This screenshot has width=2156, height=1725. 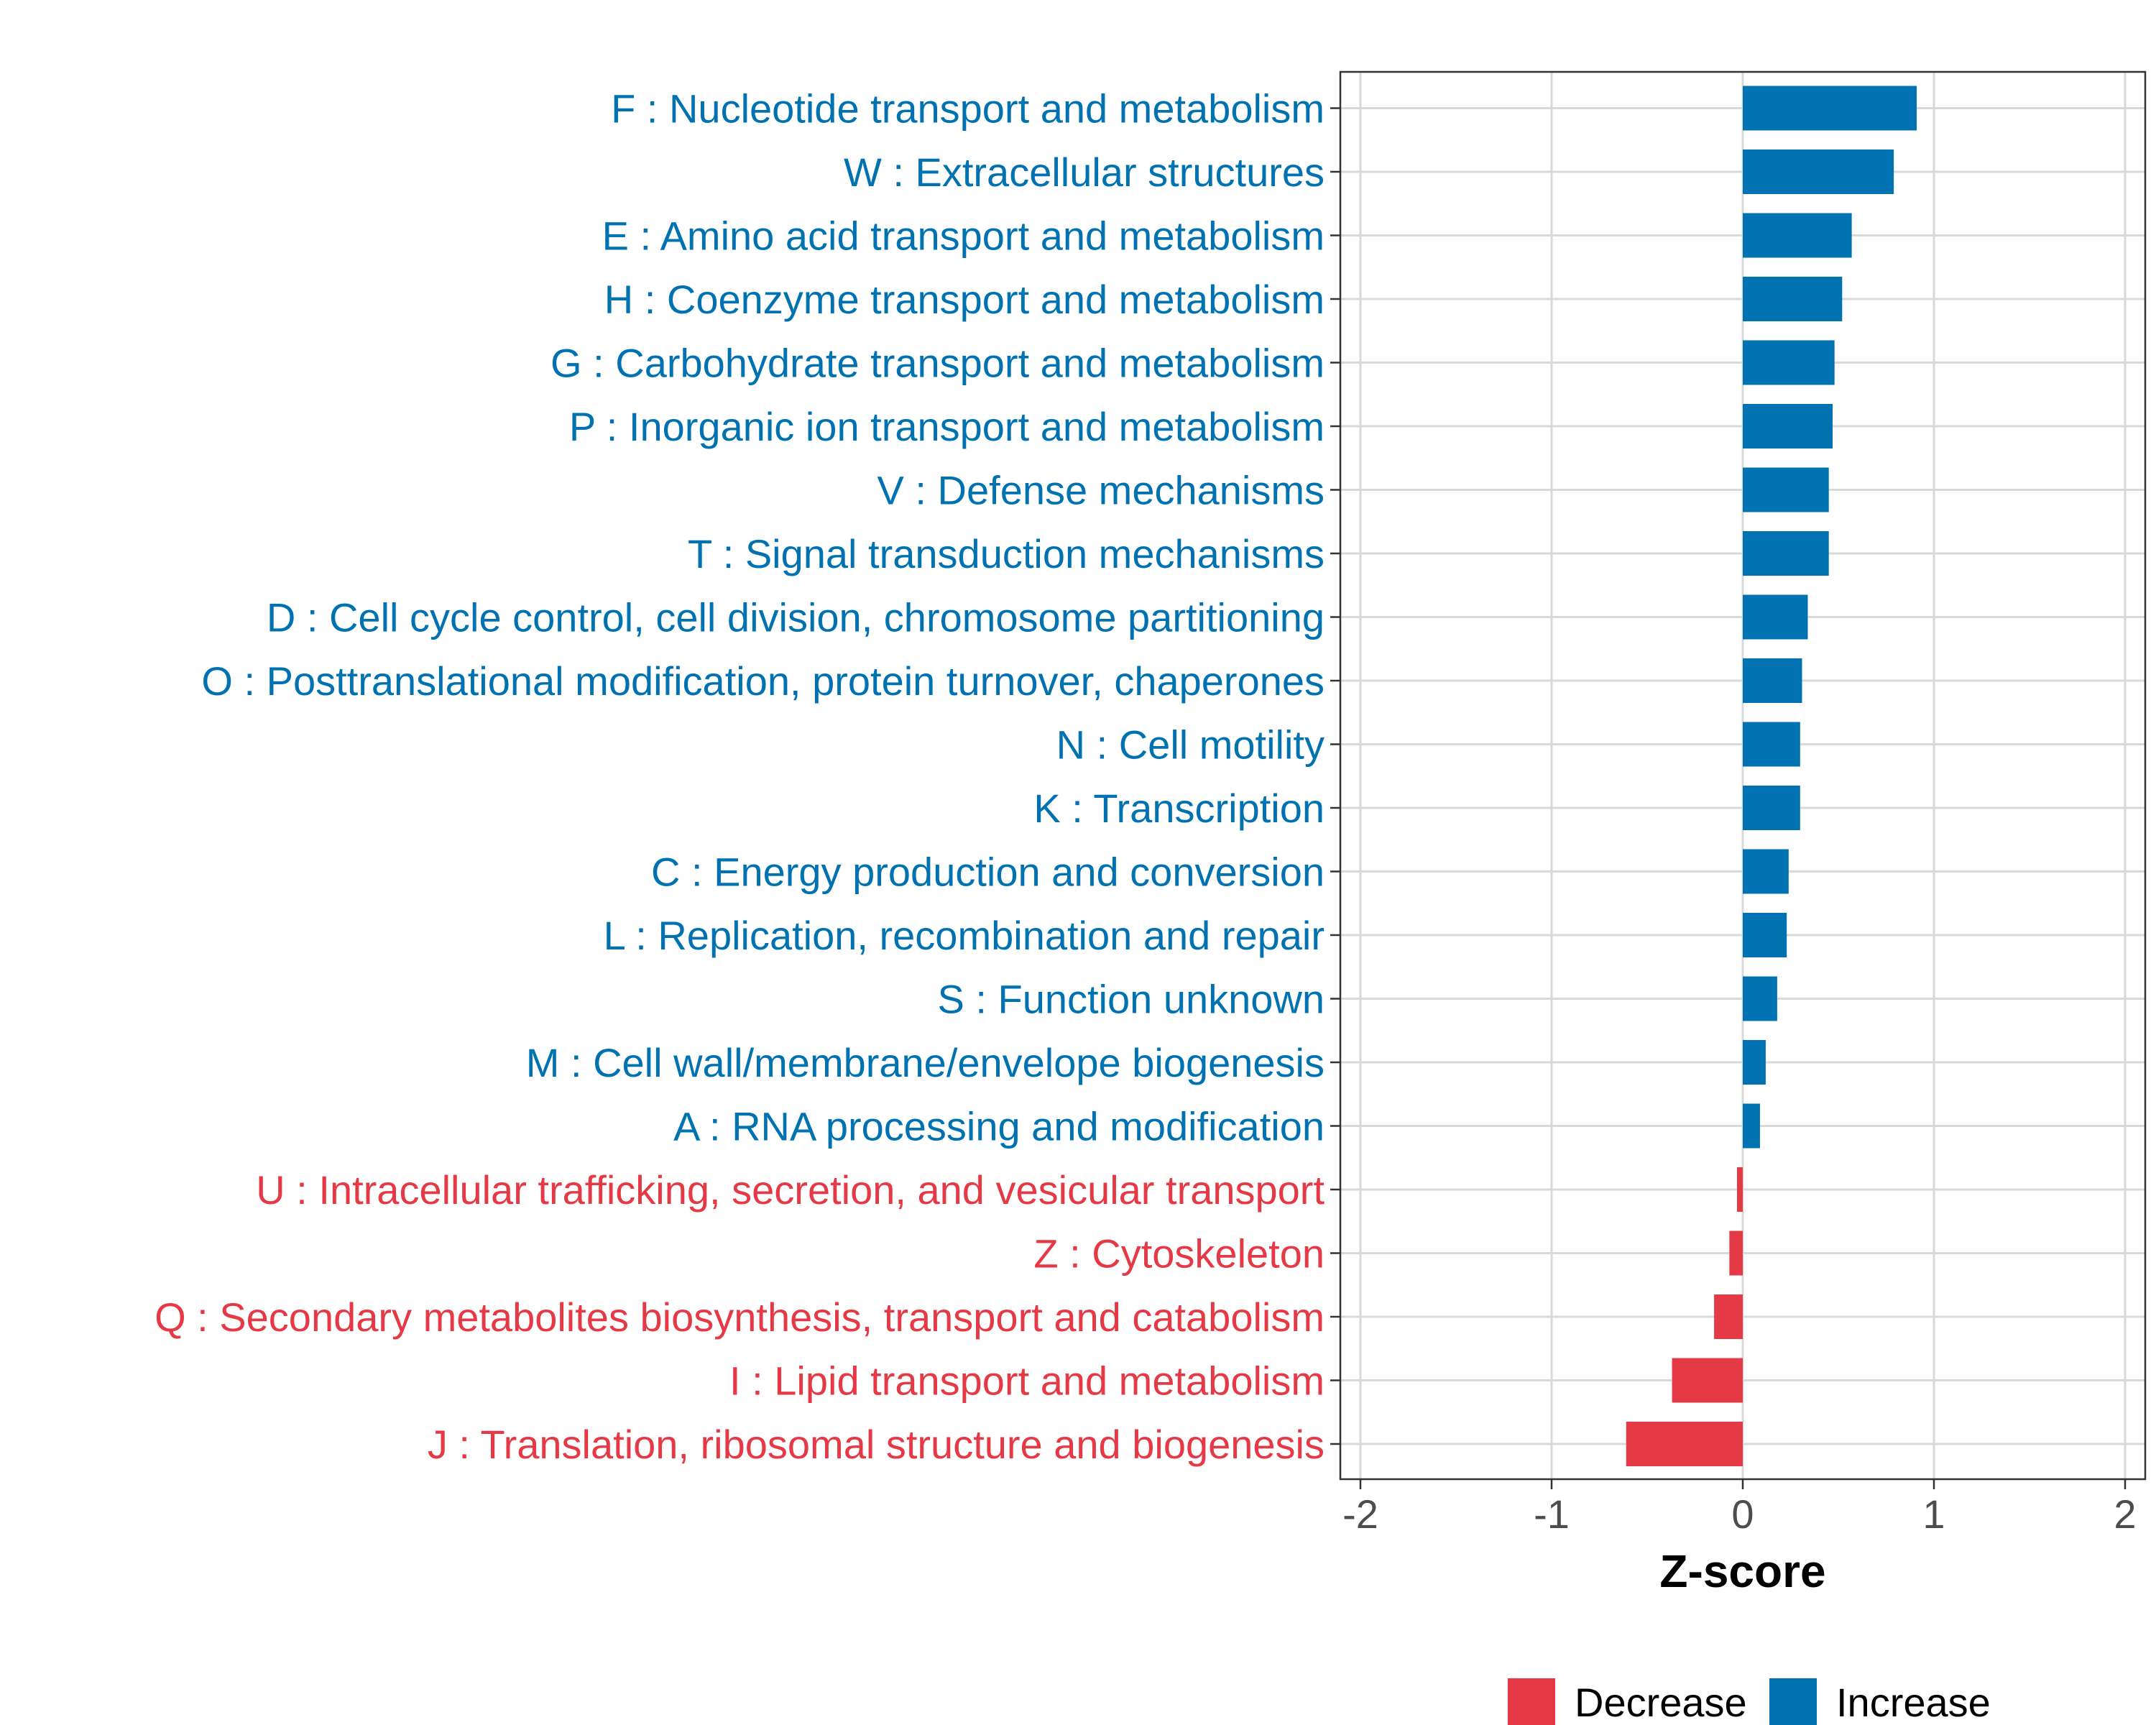 I want to click on bars, so click(x=1772, y=776).